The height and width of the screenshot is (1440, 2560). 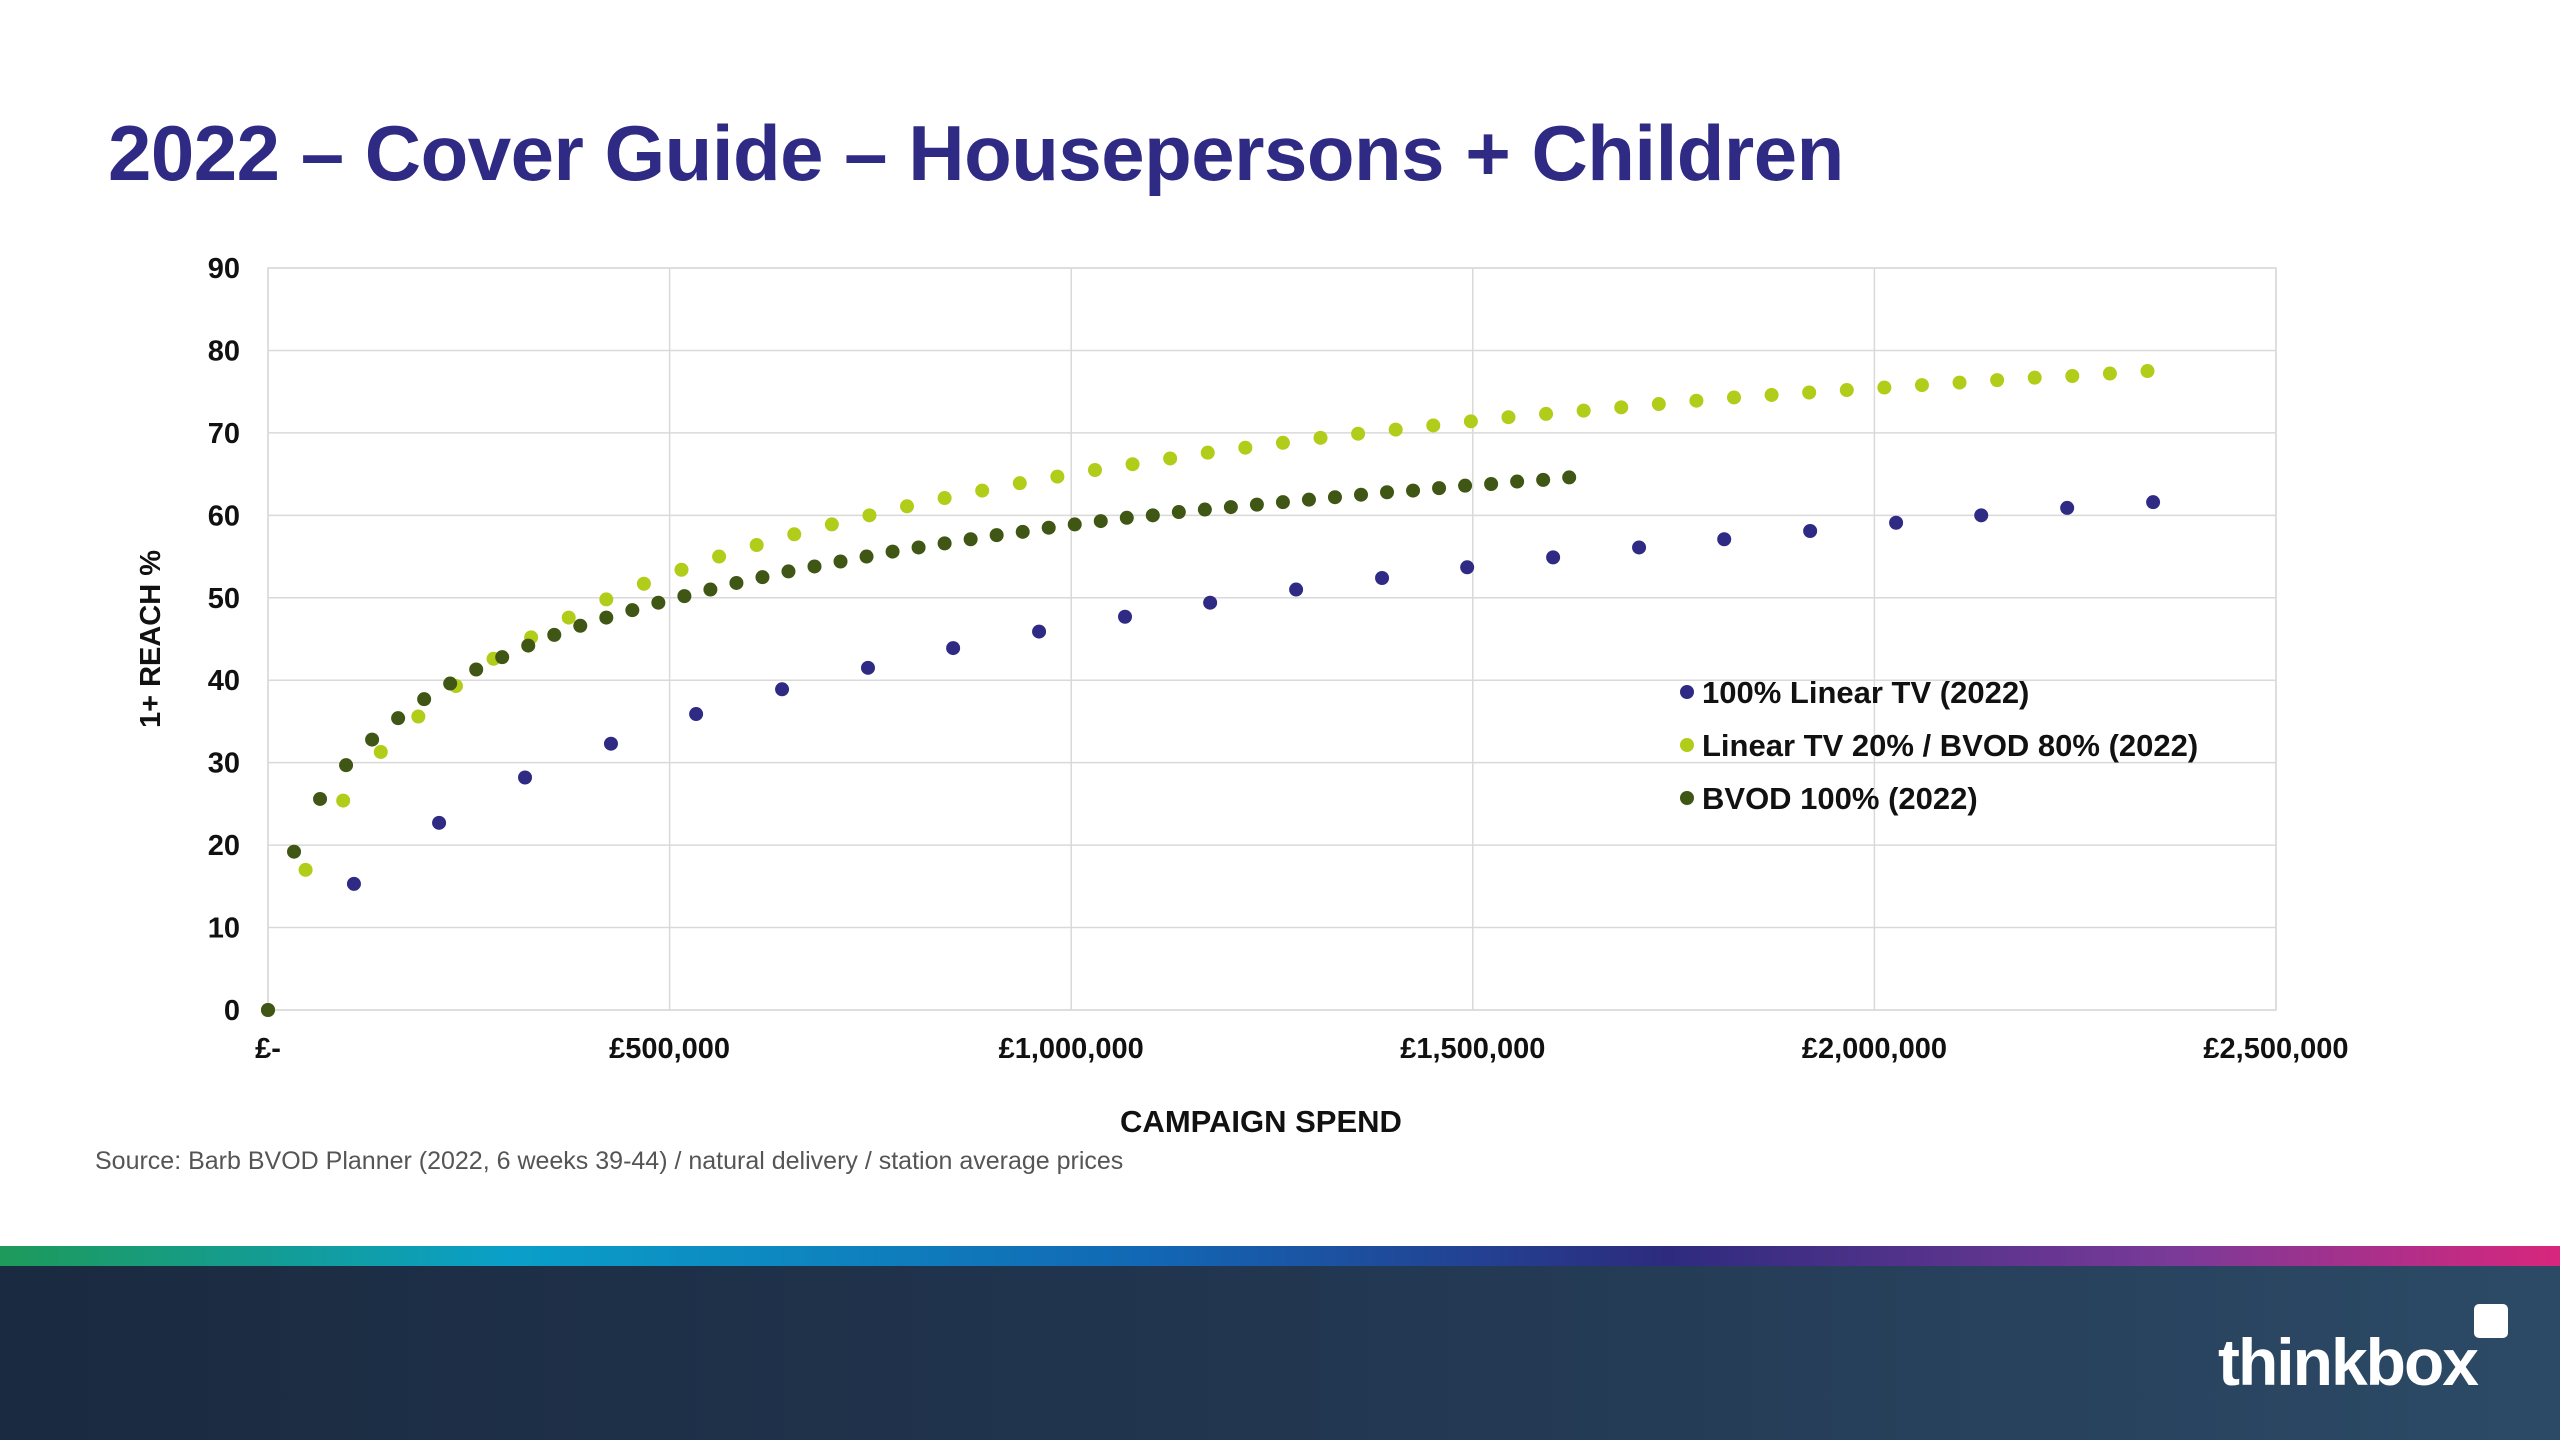 What do you see at coordinates (224, 599) in the screenshot?
I see `y-tick-label: 50` at bounding box center [224, 599].